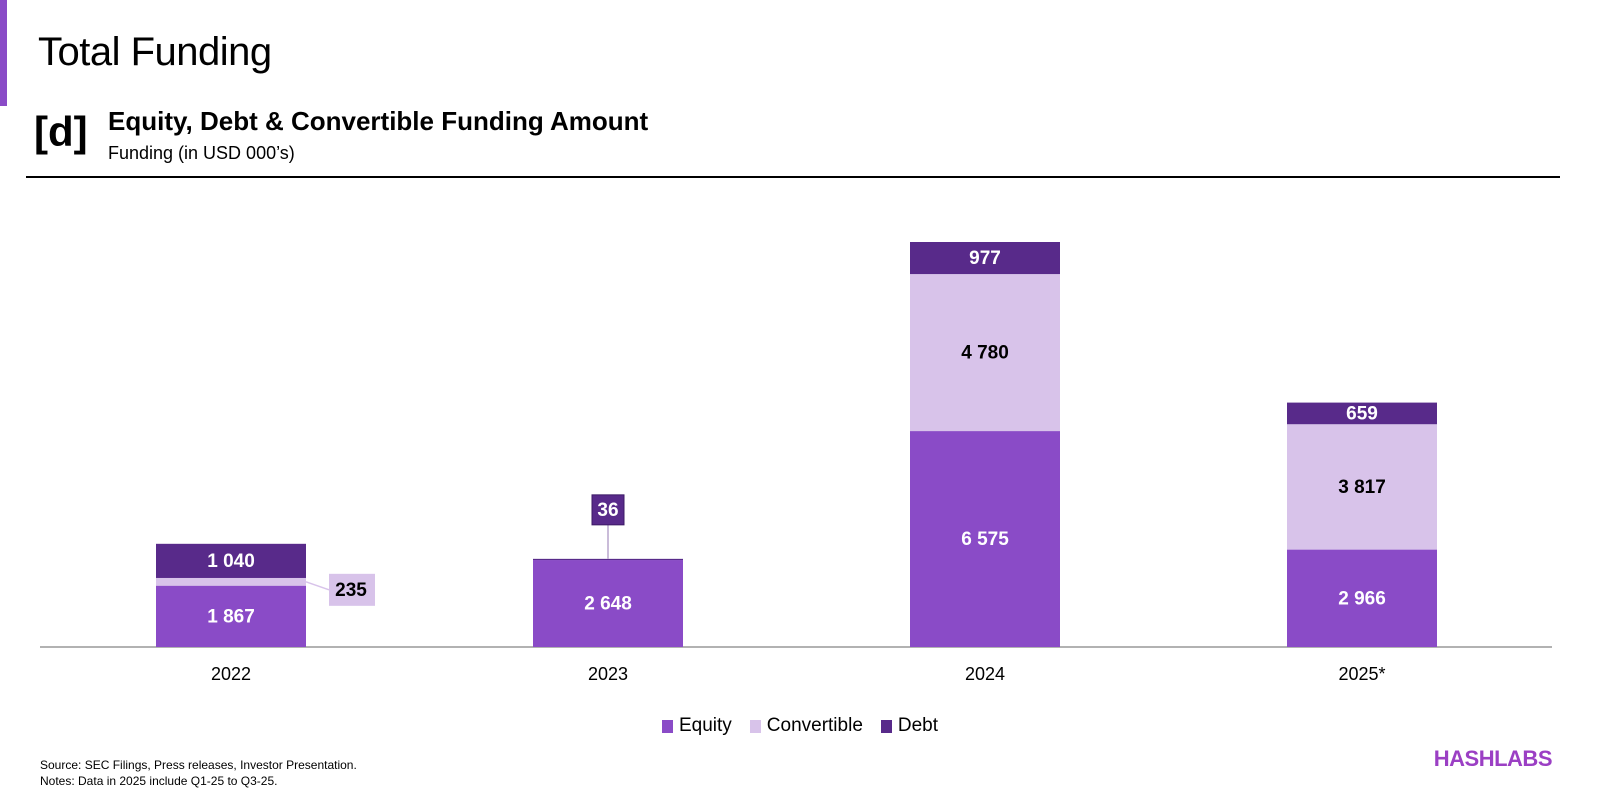 This screenshot has height=812, width=1600. I want to click on data-label: 235, so click(351, 590).